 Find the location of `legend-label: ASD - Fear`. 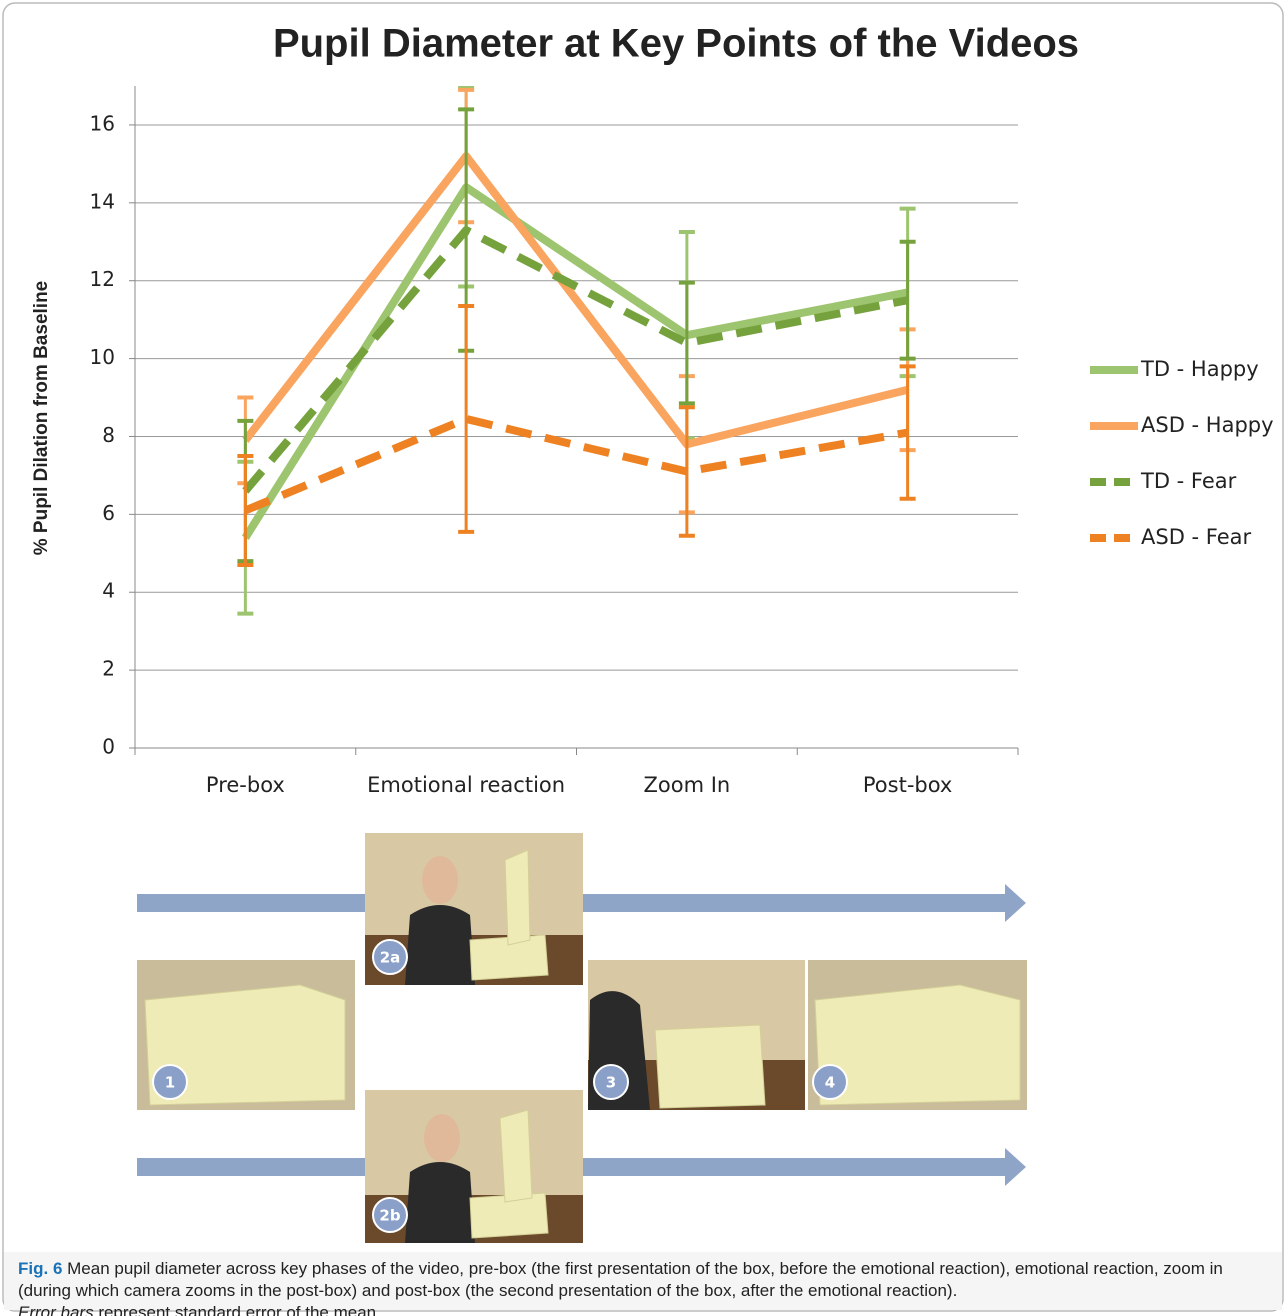

legend-label: ASD - Fear is located at coordinates (1196, 537).